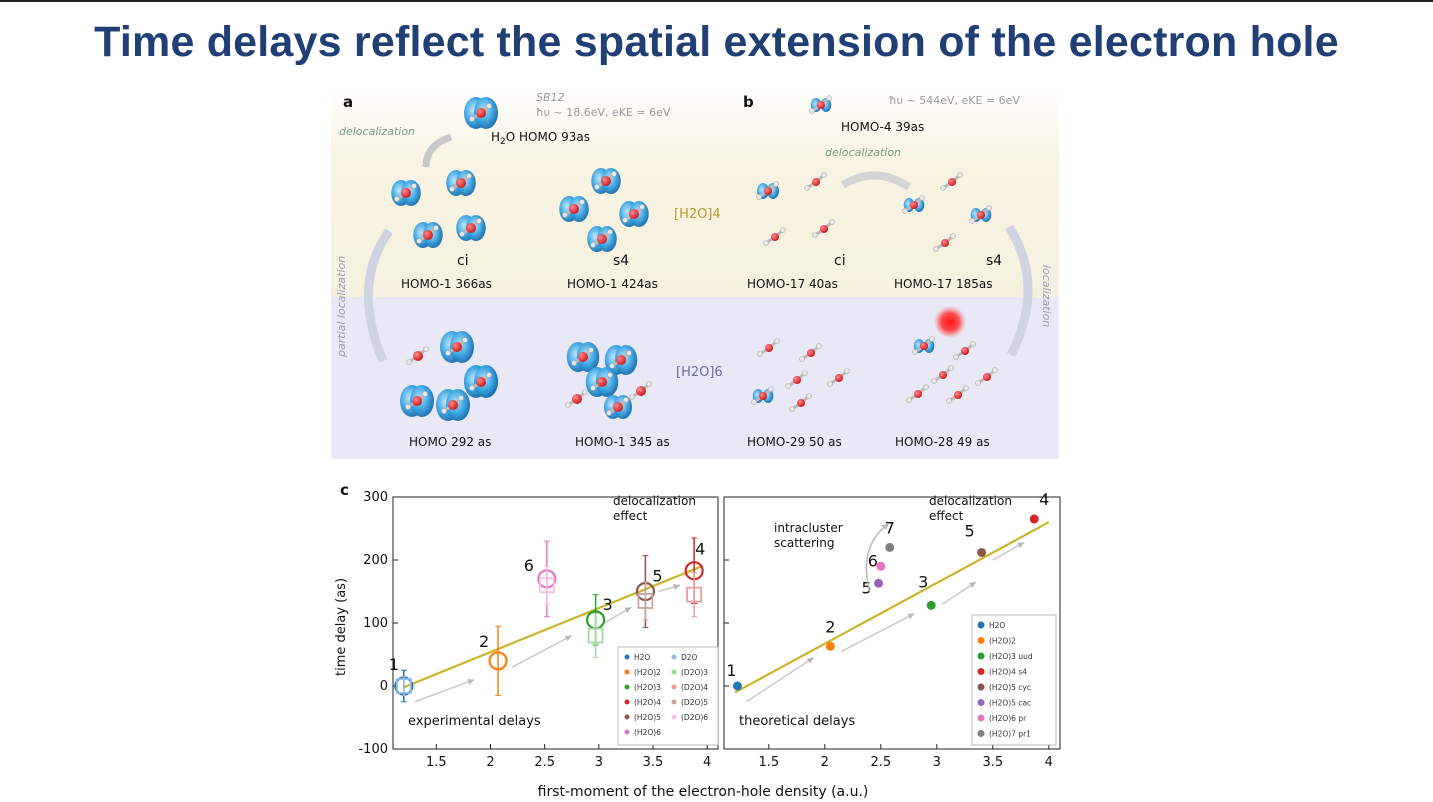  Describe the element at coordinates (695, 191) in the screenshot. I see `band-top` at that location.